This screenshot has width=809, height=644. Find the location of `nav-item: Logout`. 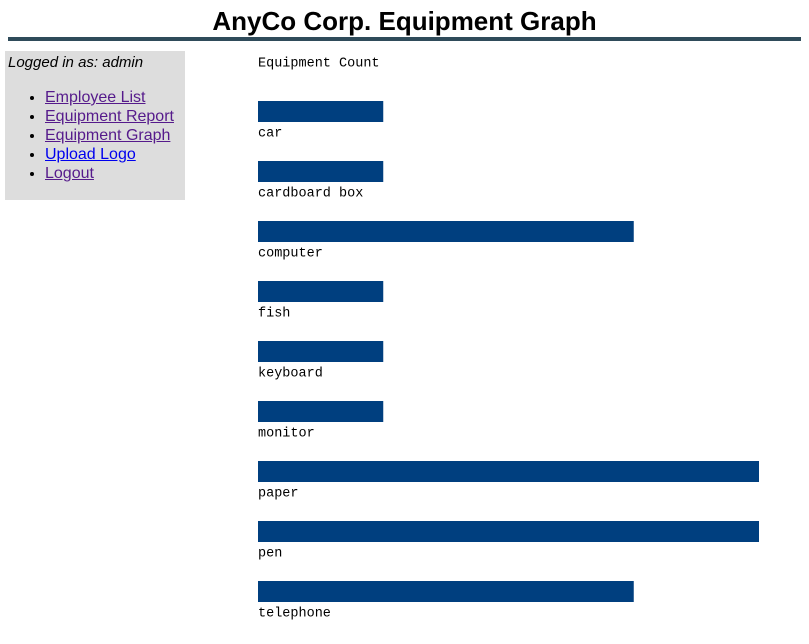

nav-item: Logout is located at coordinates (109, 173).